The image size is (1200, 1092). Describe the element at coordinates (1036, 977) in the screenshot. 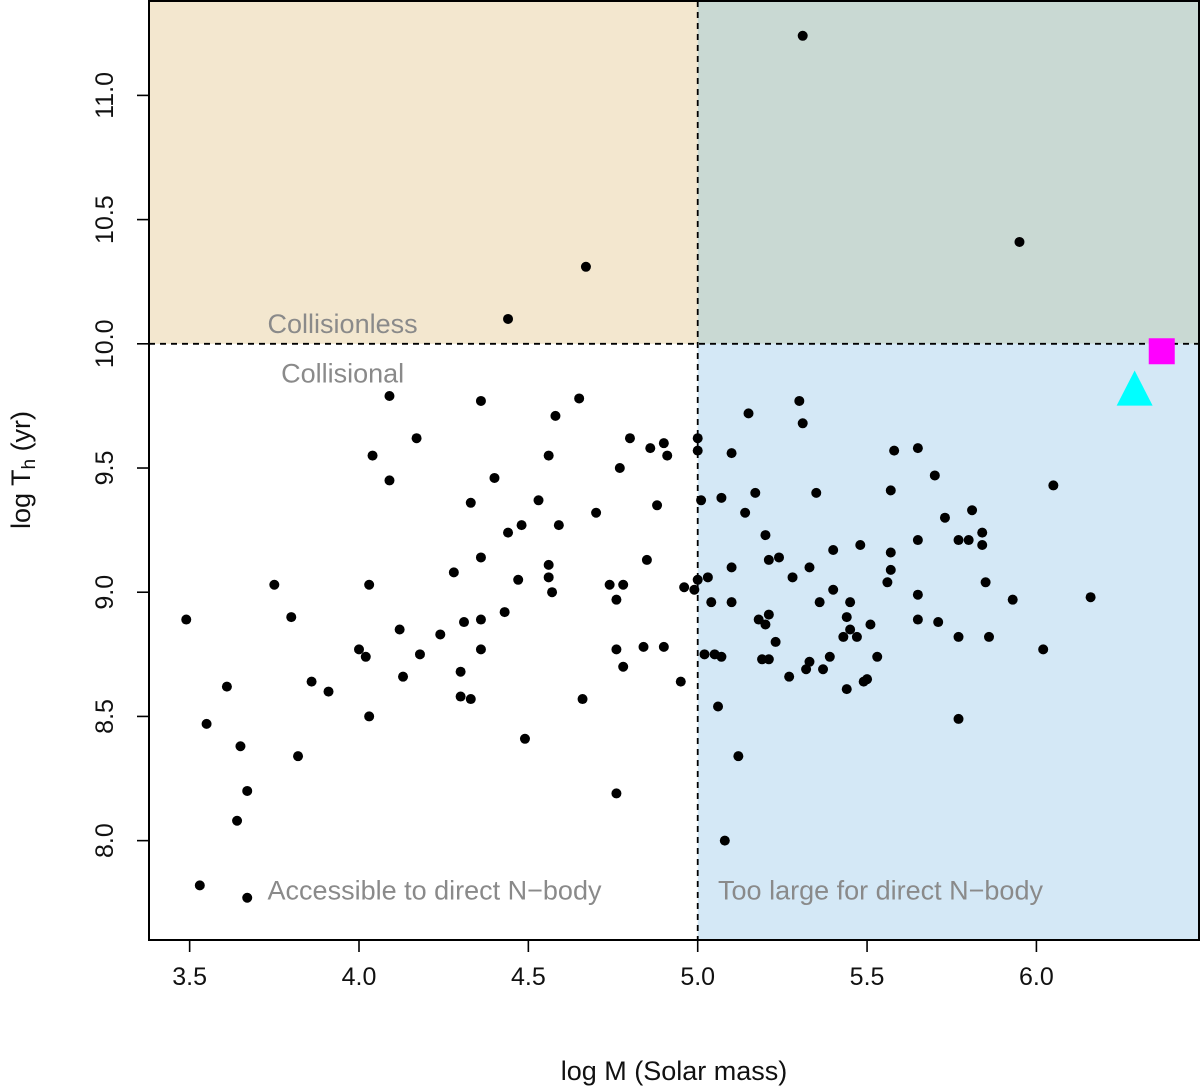

I see `x-tick-label: 6.0` at that location.